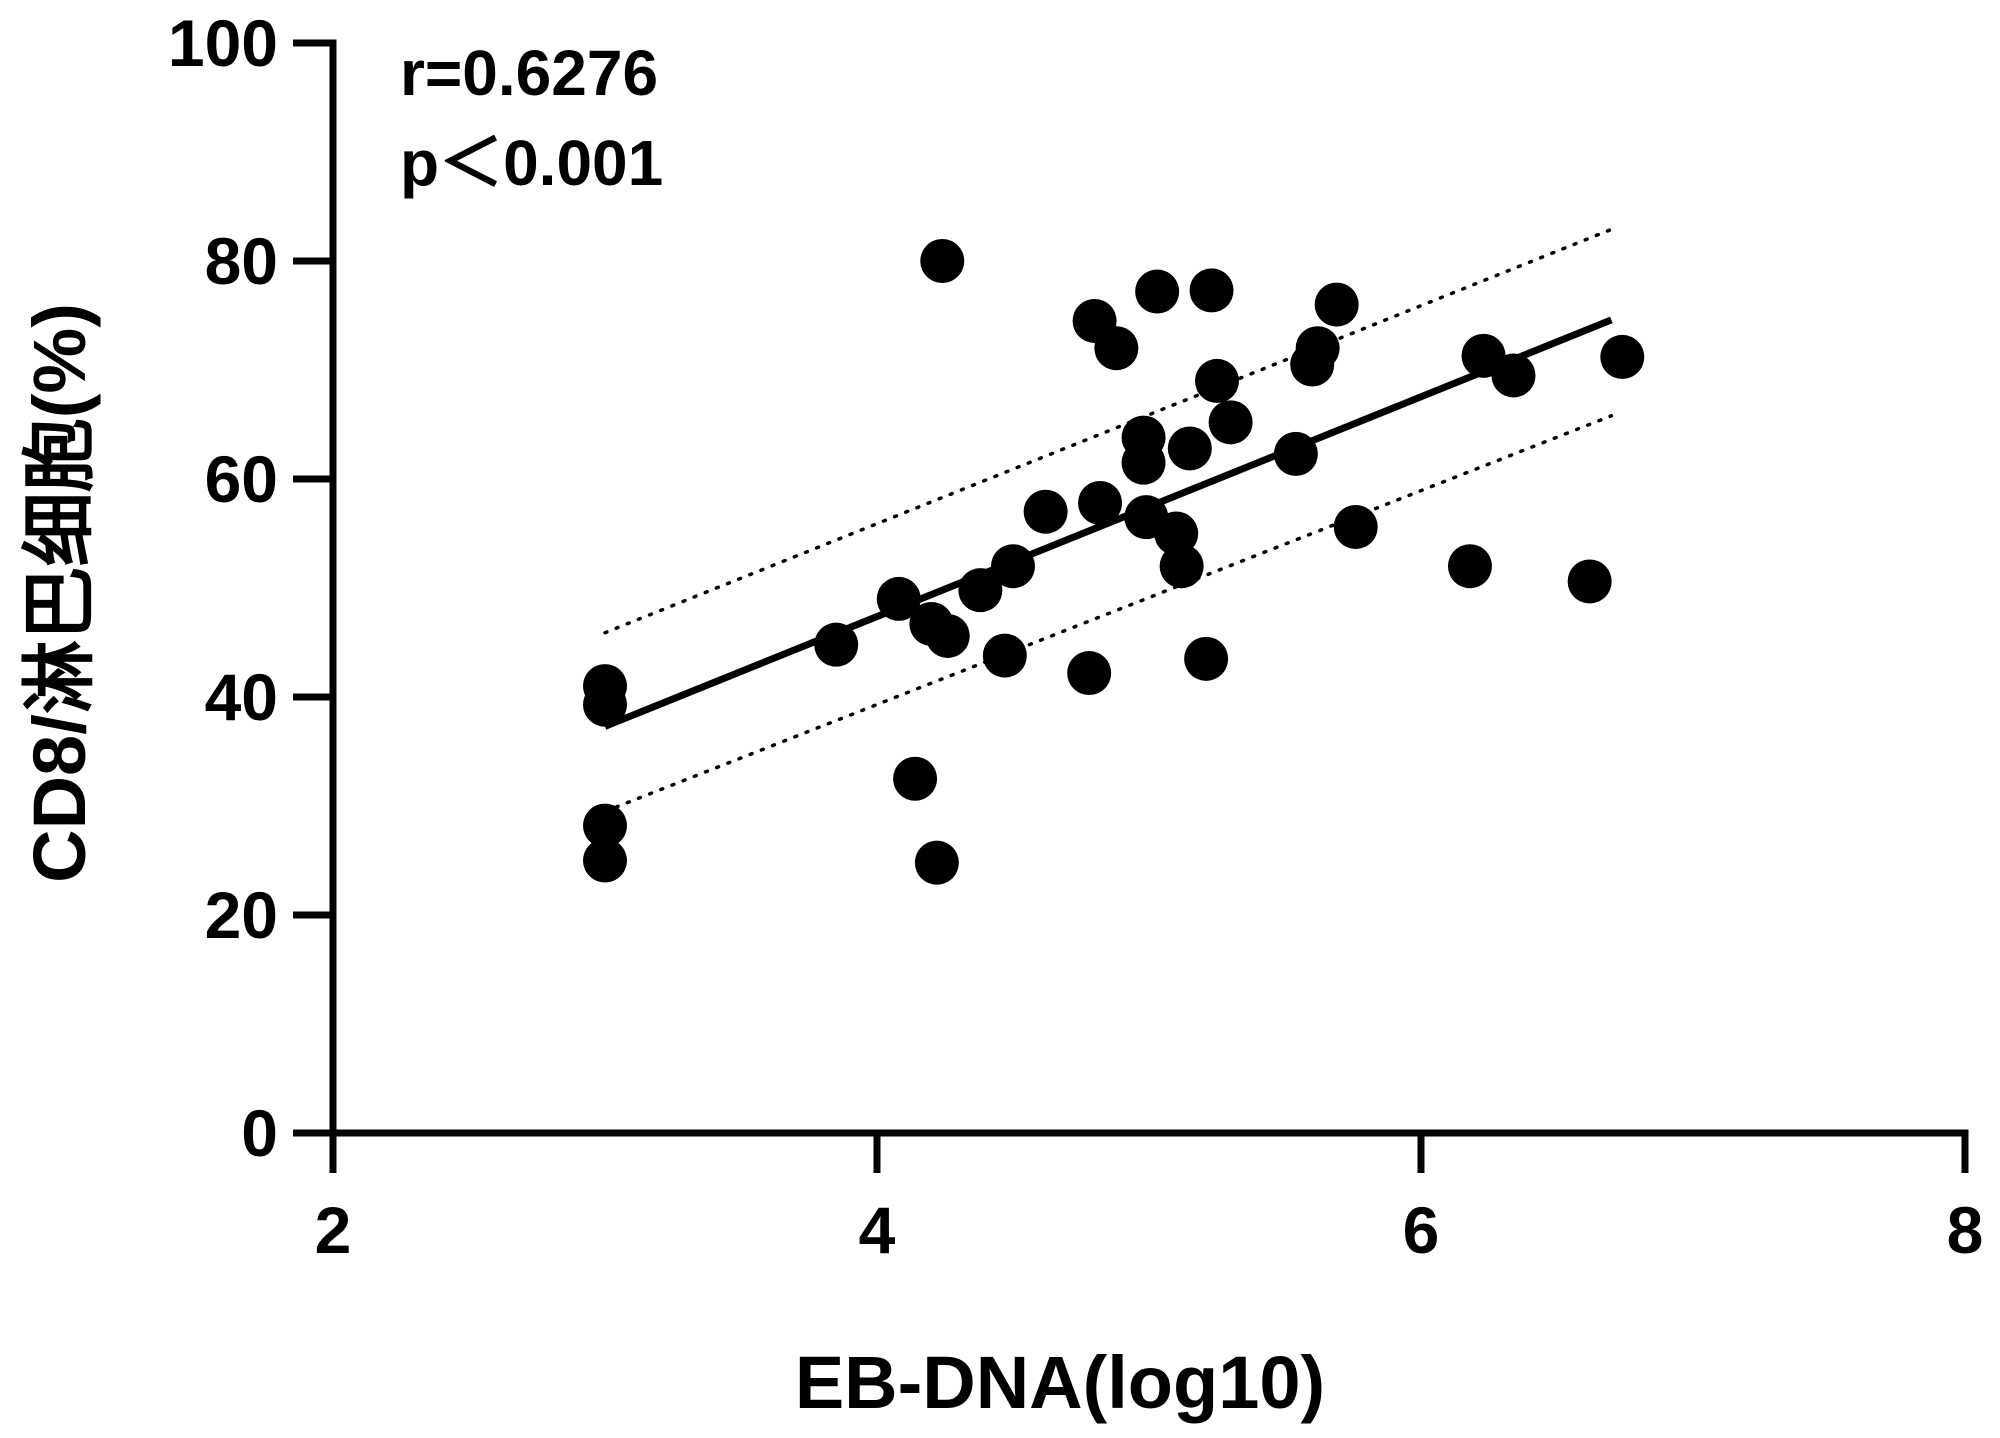 The height and width of the screenshot is (1438, 2000). Describe the element at coordinates (223, 43) in the screenshot. I see `y-tick-label: 100` at that location.